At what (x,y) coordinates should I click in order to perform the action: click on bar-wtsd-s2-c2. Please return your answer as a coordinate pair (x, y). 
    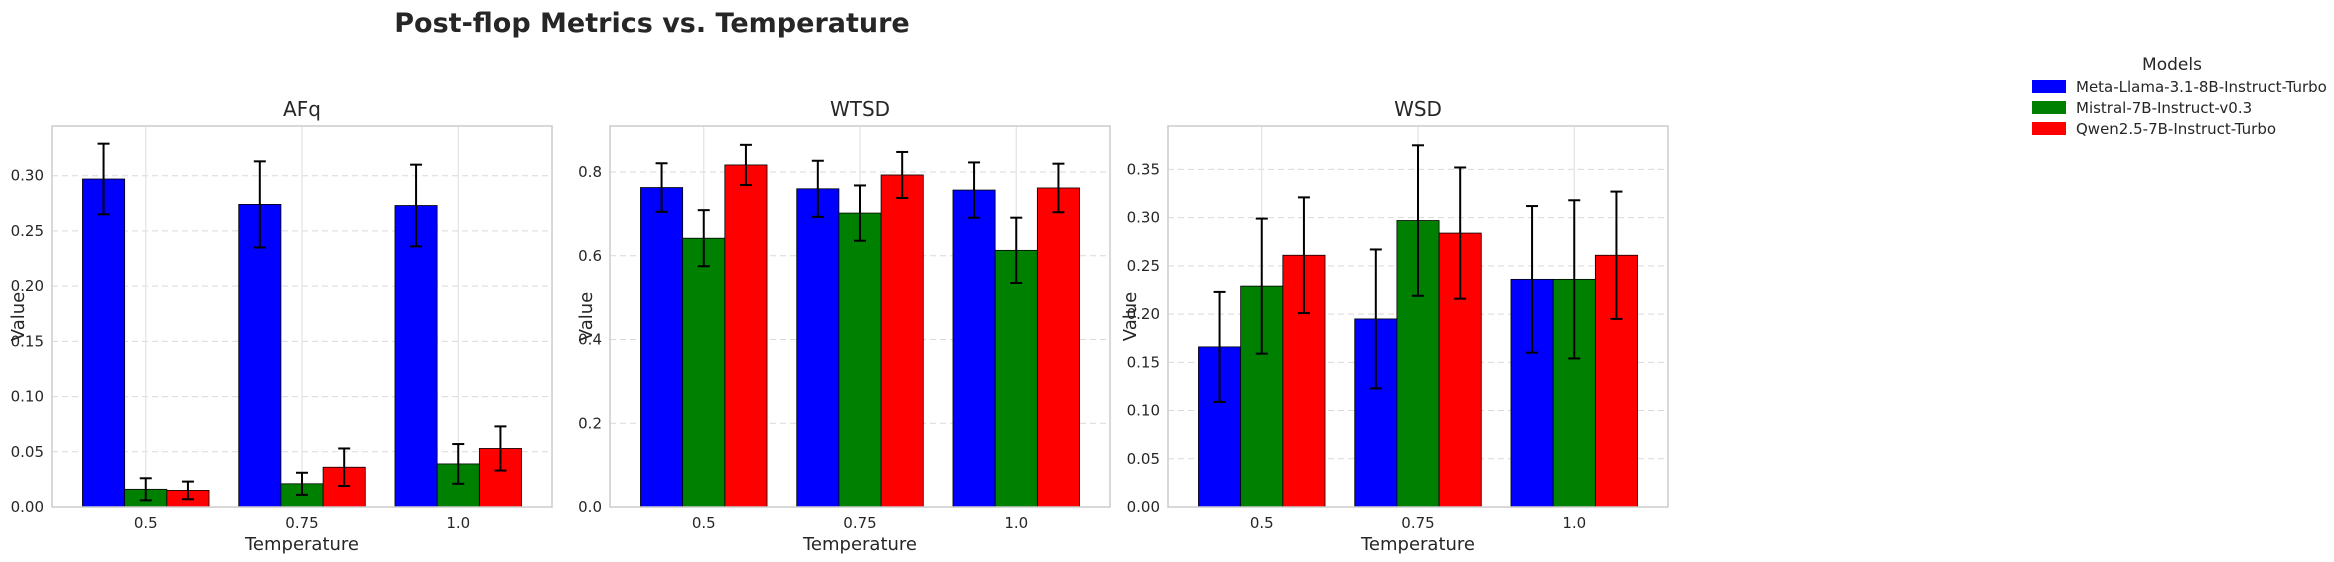
    Looking at the image, I should click on (1058, 347).